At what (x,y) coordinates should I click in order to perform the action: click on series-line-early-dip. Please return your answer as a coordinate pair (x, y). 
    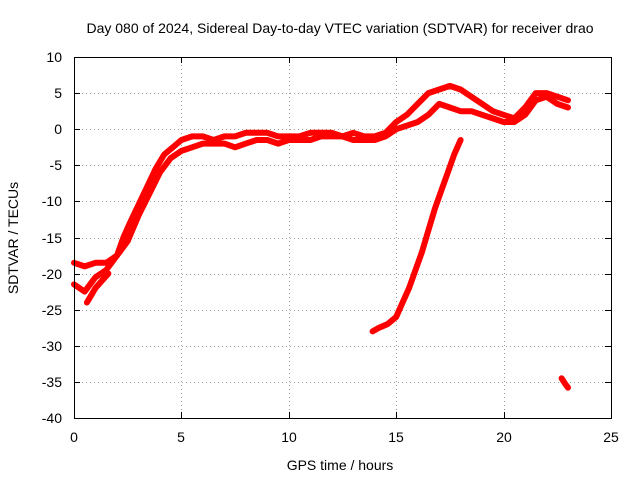
    Looking at the image, I should click on (97, 288).